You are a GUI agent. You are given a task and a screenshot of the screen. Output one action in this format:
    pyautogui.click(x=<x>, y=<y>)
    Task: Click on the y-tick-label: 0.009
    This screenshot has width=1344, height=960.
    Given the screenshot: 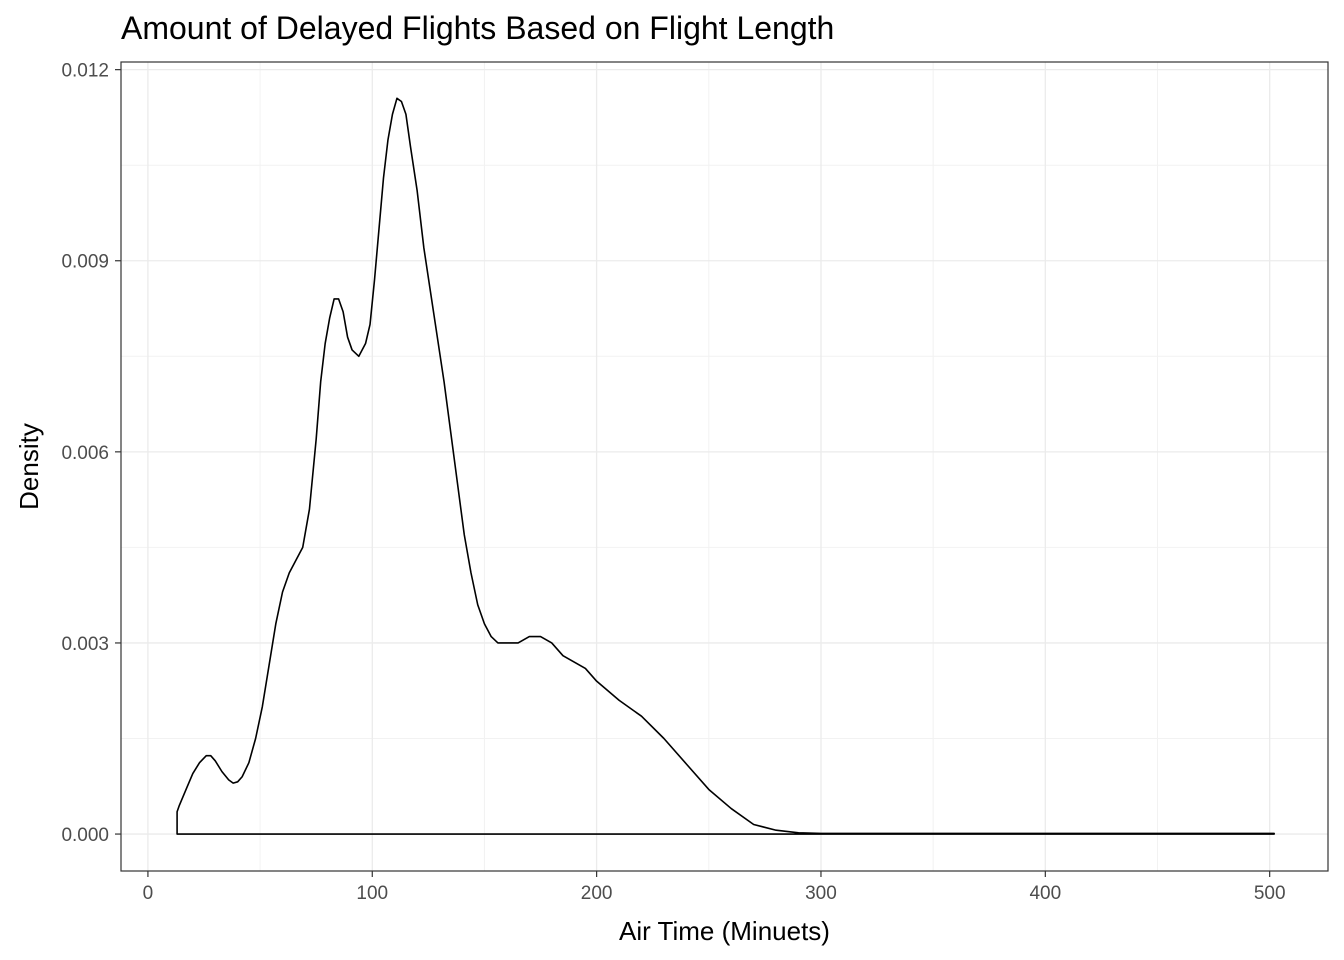 What is the action you would take?
    pyautogui.click(x=85, y=262)
    